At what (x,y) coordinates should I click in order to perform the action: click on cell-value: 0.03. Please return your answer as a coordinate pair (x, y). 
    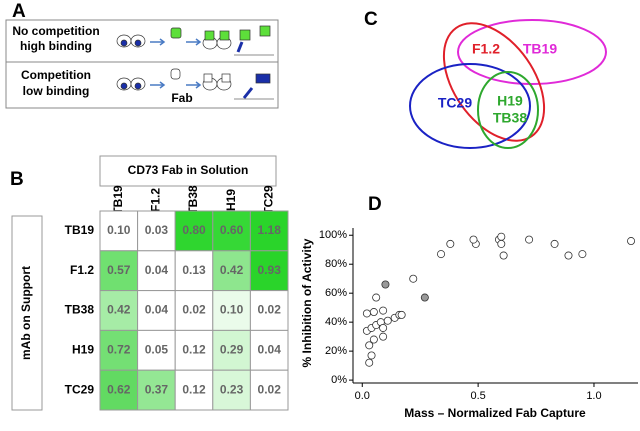
    Looking at the image, I should click on (157, 230).